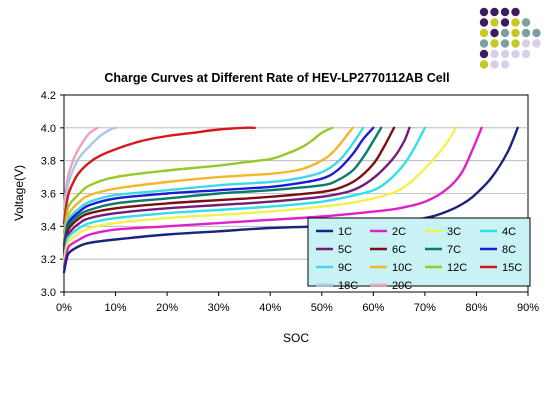  I want to click on y-tick-label: 3.8, so click(48, 162).